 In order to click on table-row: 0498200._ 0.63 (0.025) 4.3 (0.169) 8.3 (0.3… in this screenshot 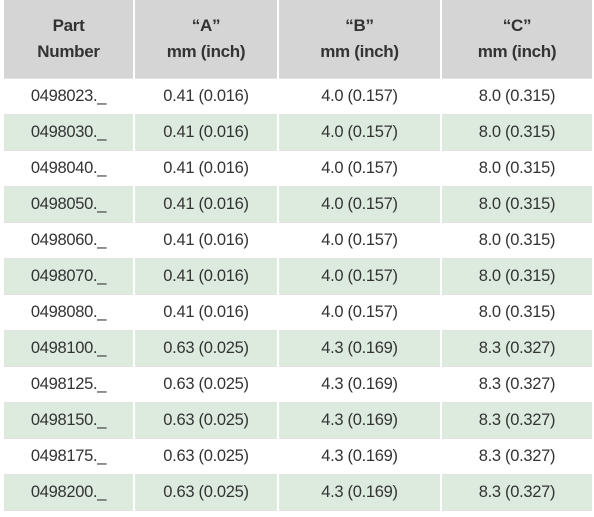, I will do `click(298, 492)`.